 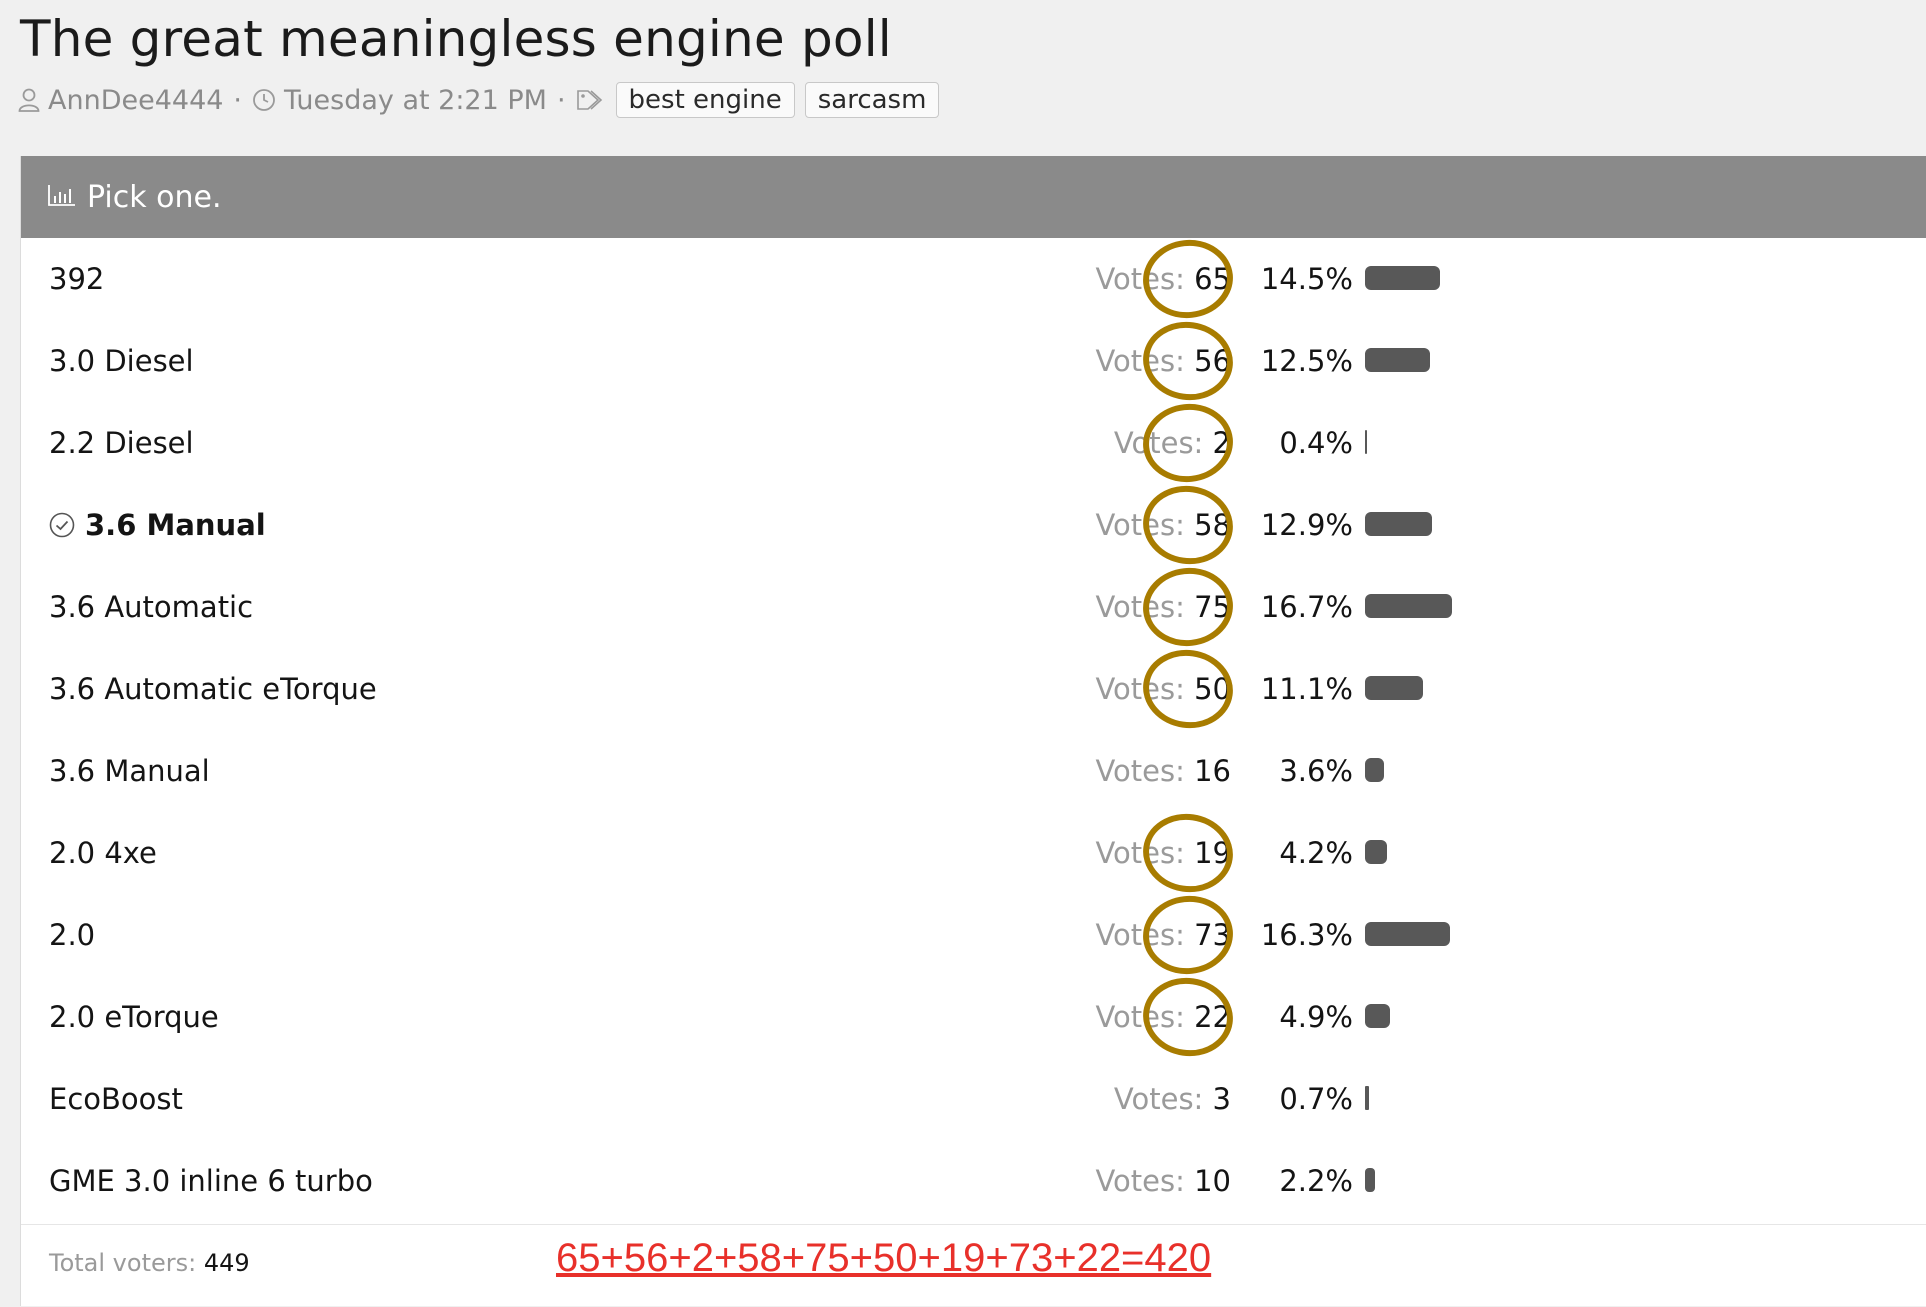 What do you see at coordinates (1306, 361) in the screenshot?
I see `poll-option-percent: 12.5%` at bounding box center [1306, 361].